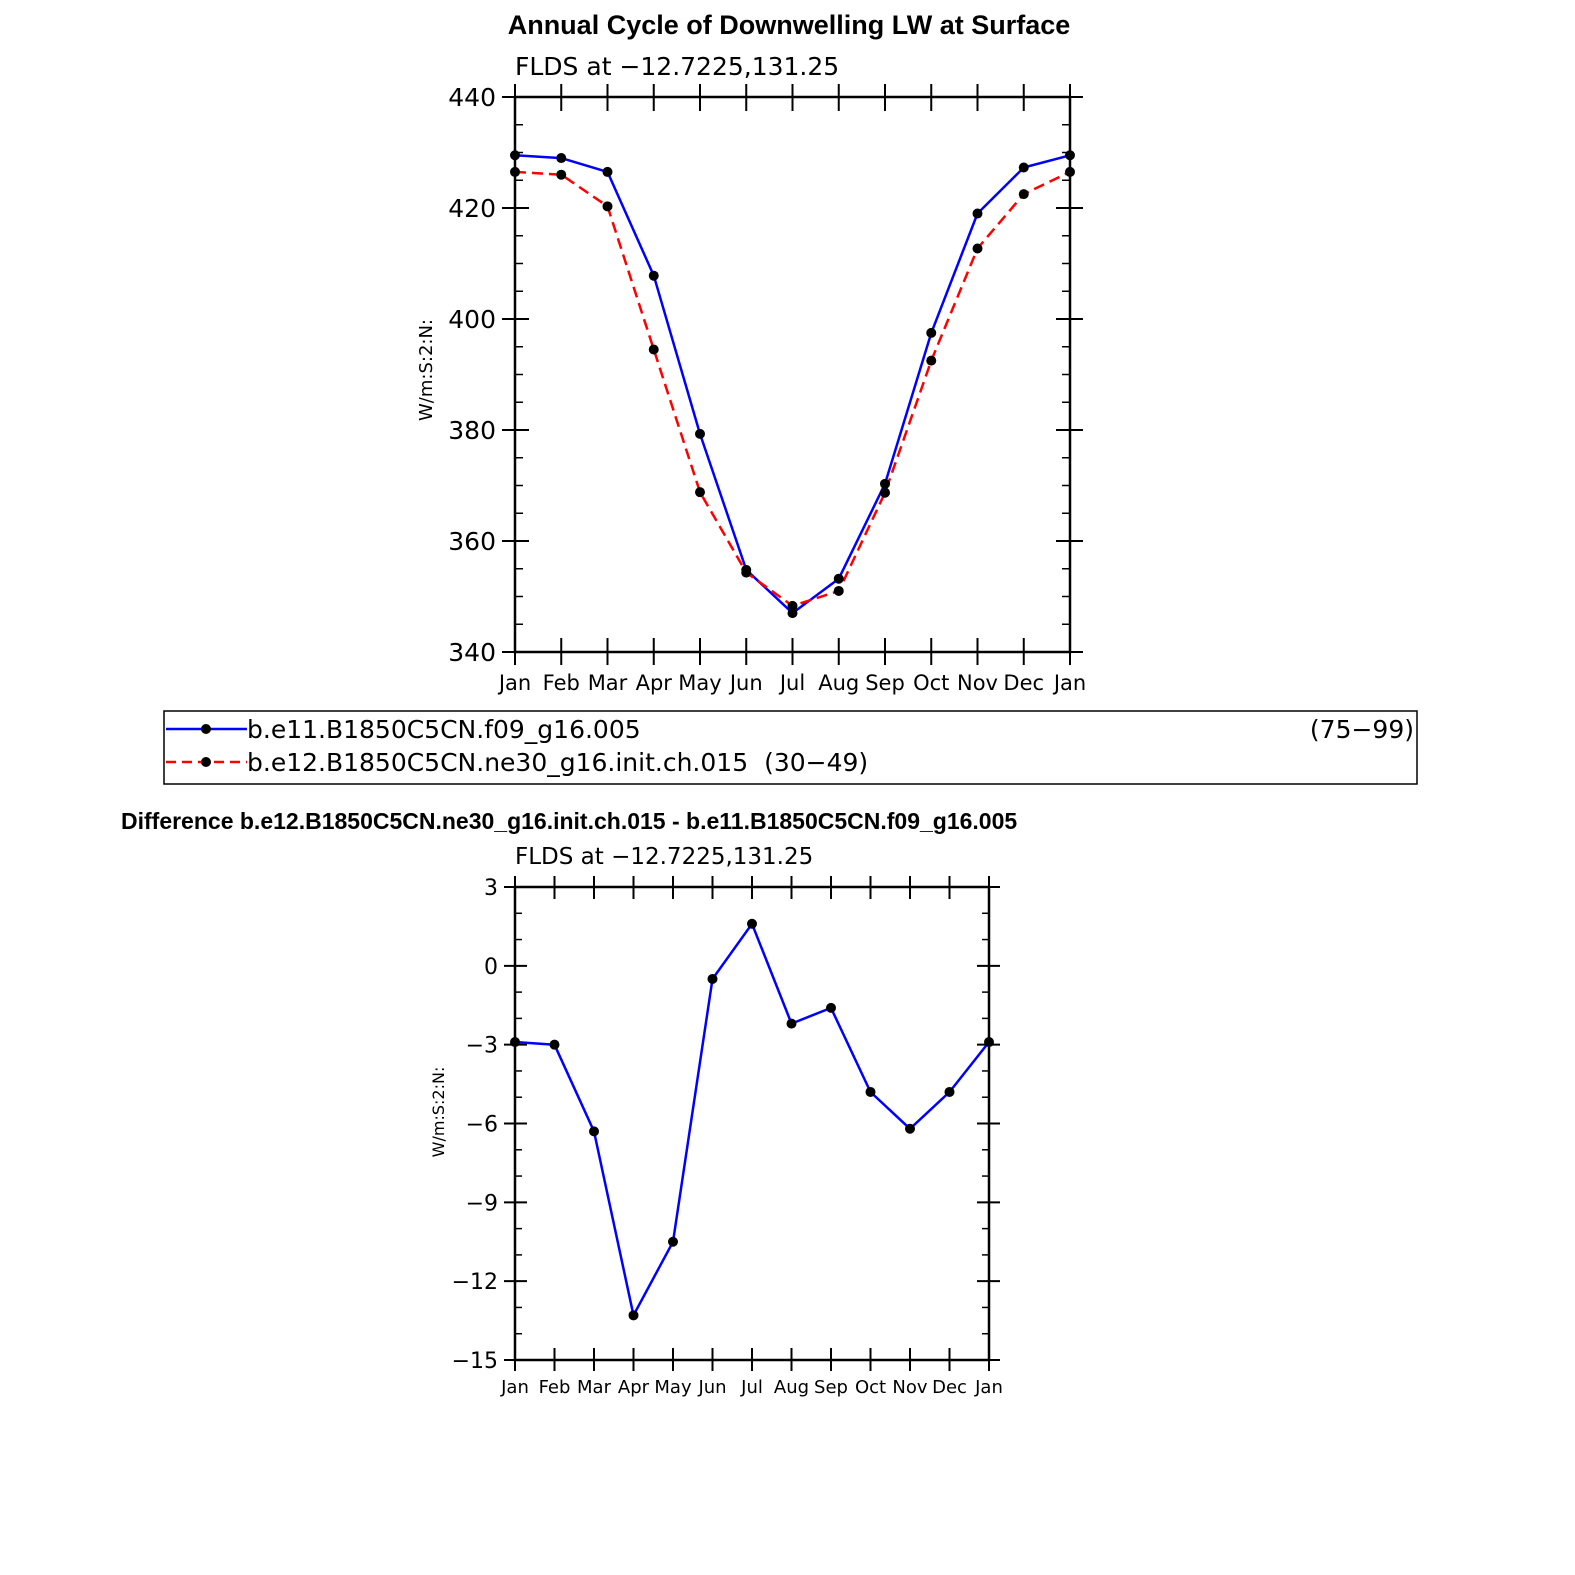 The image size is (1575, 1575). I want to click on chart1-xtick-label: May, so click(699, 683).